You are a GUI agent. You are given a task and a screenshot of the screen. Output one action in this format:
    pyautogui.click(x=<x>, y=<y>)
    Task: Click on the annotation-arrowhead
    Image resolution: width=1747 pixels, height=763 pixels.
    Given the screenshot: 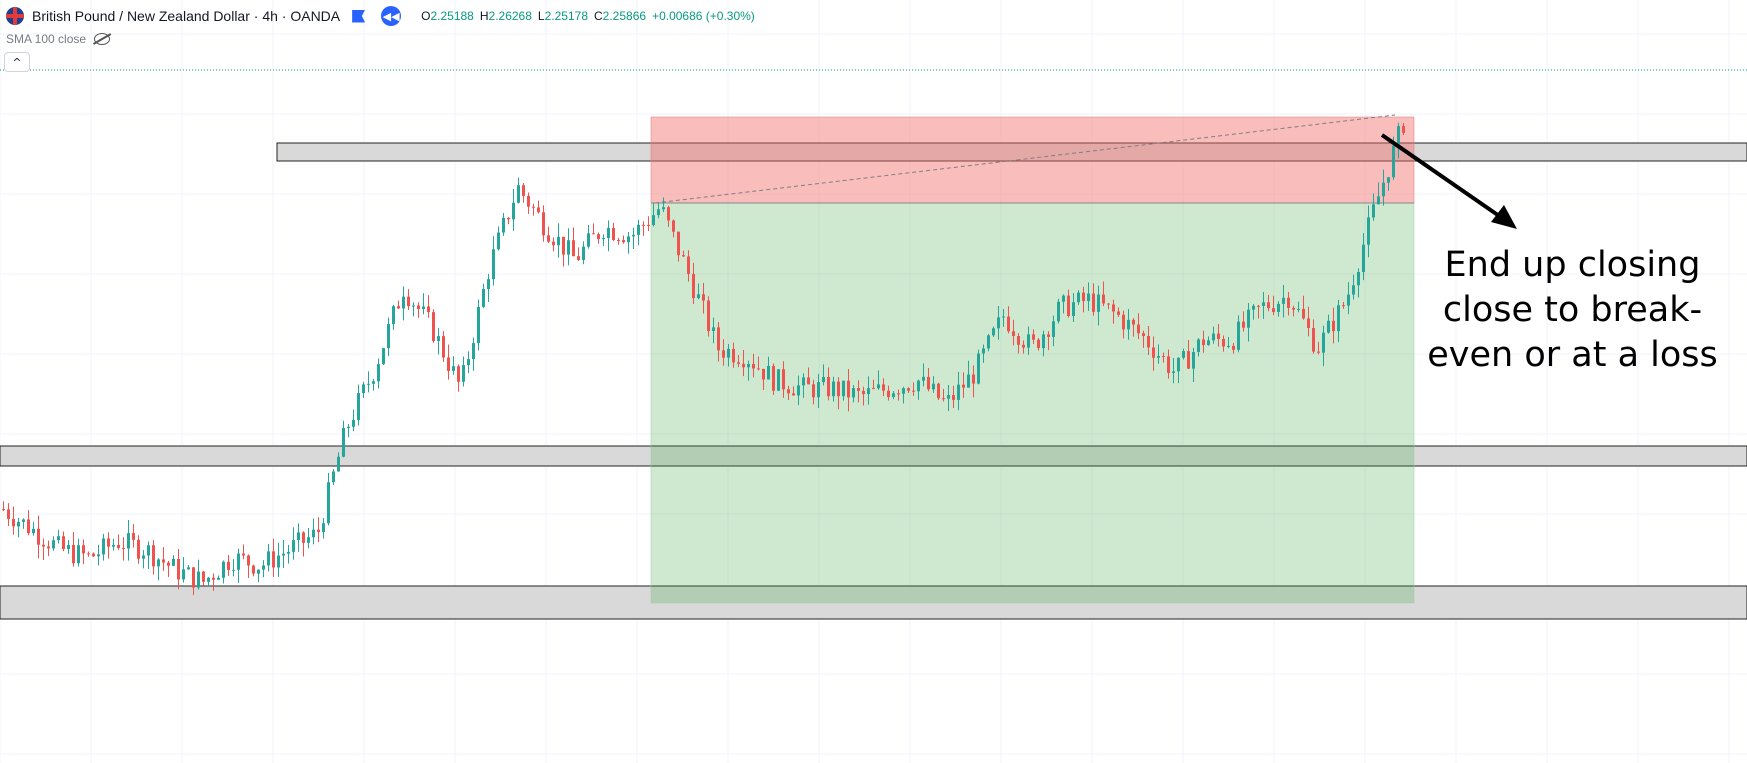 What is the action you would take?
    pyautogui.click(x=1504, y=217)
    